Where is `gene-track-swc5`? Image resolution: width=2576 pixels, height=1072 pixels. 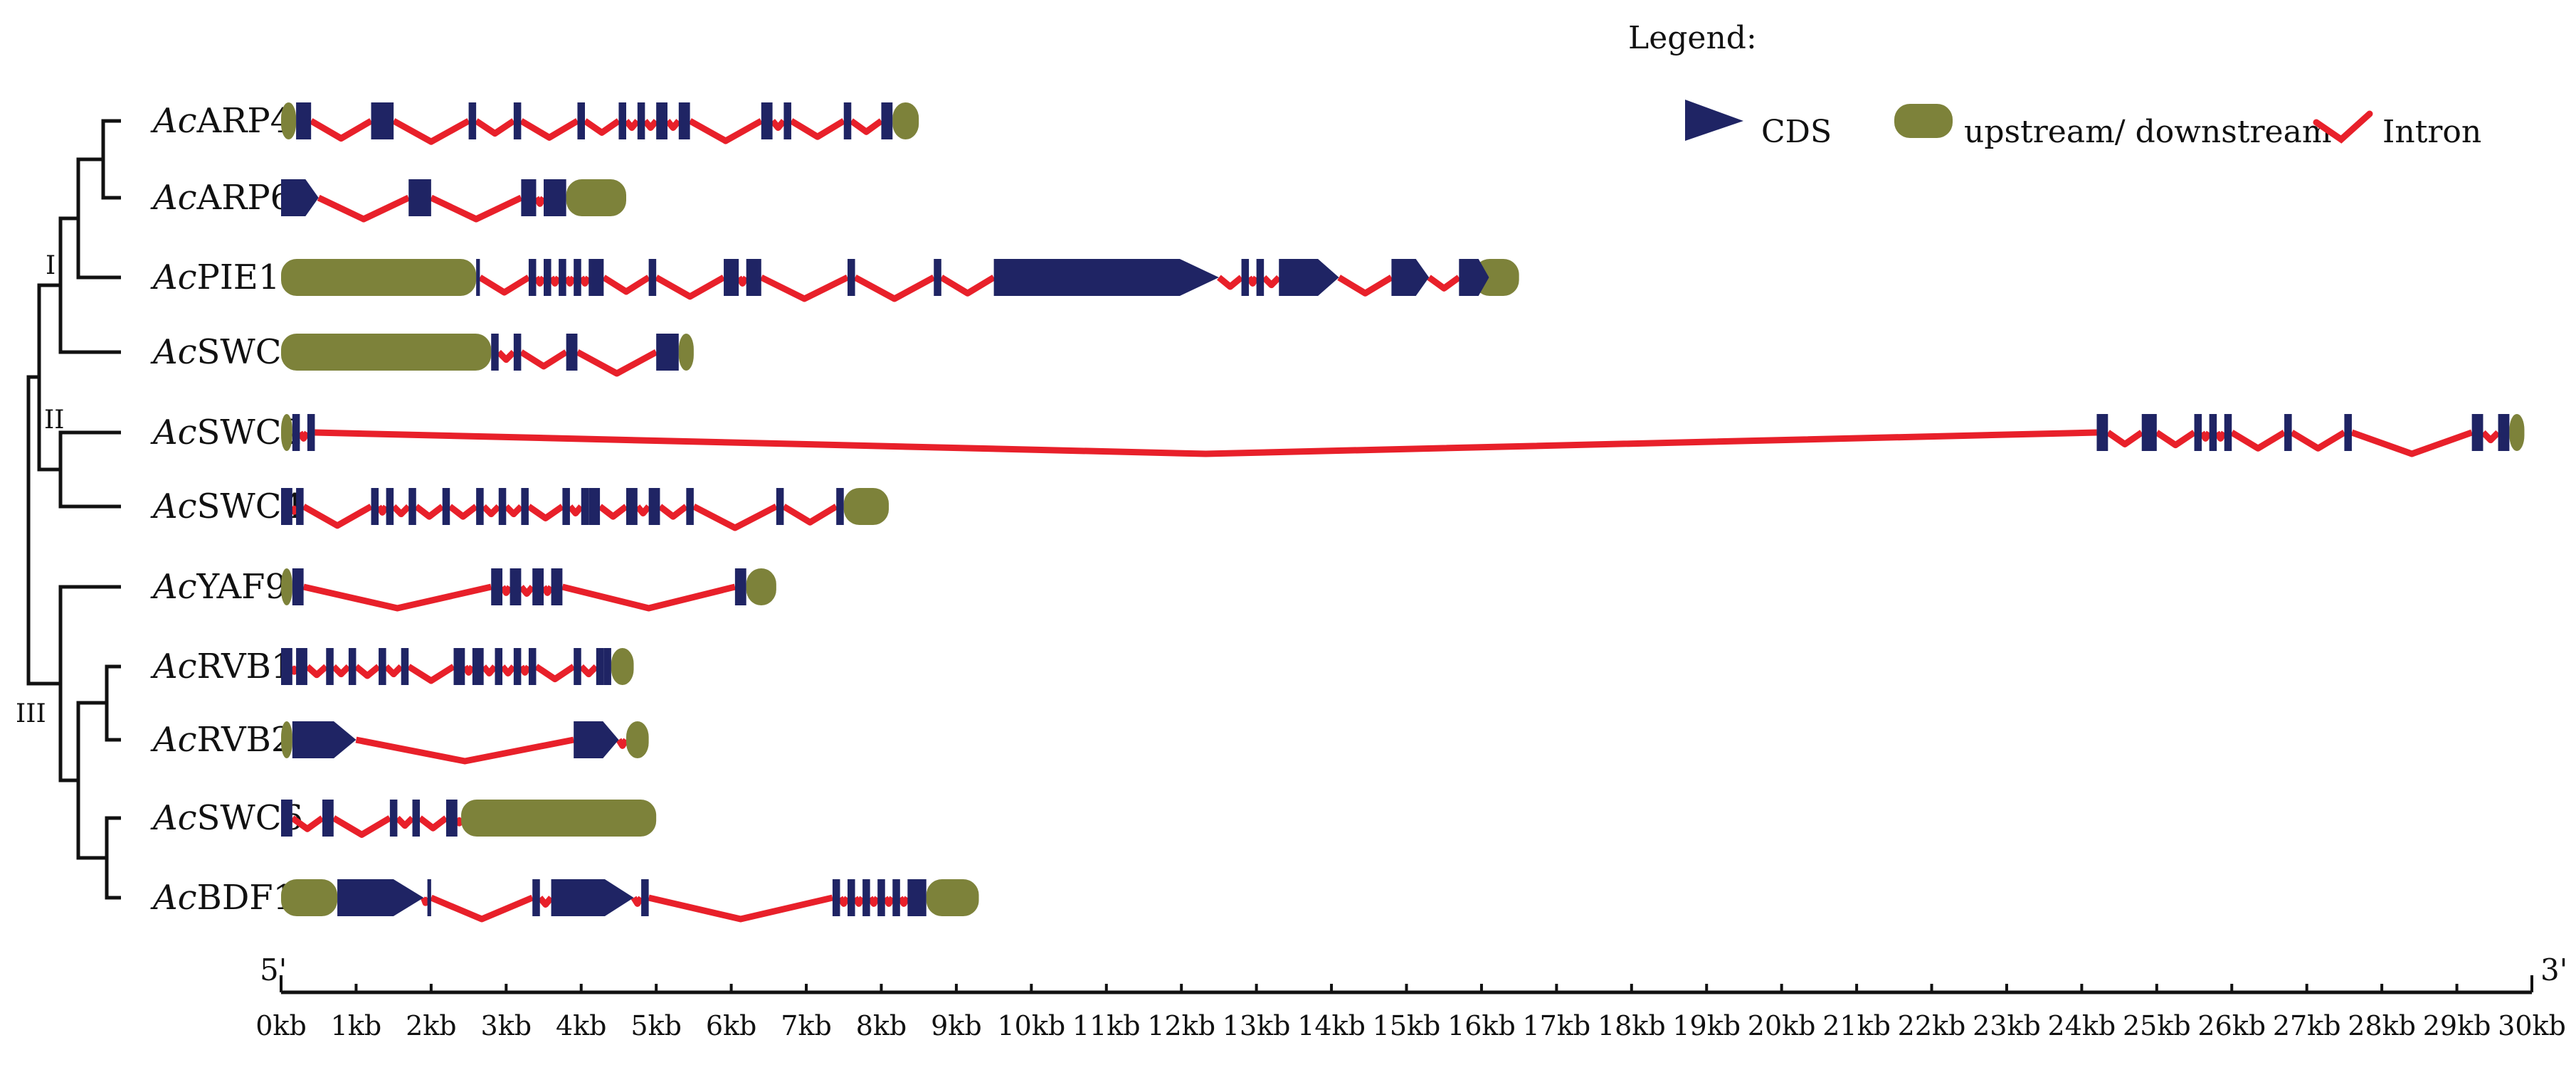 gene-track-swc5 is located at coordinates (487, 356).